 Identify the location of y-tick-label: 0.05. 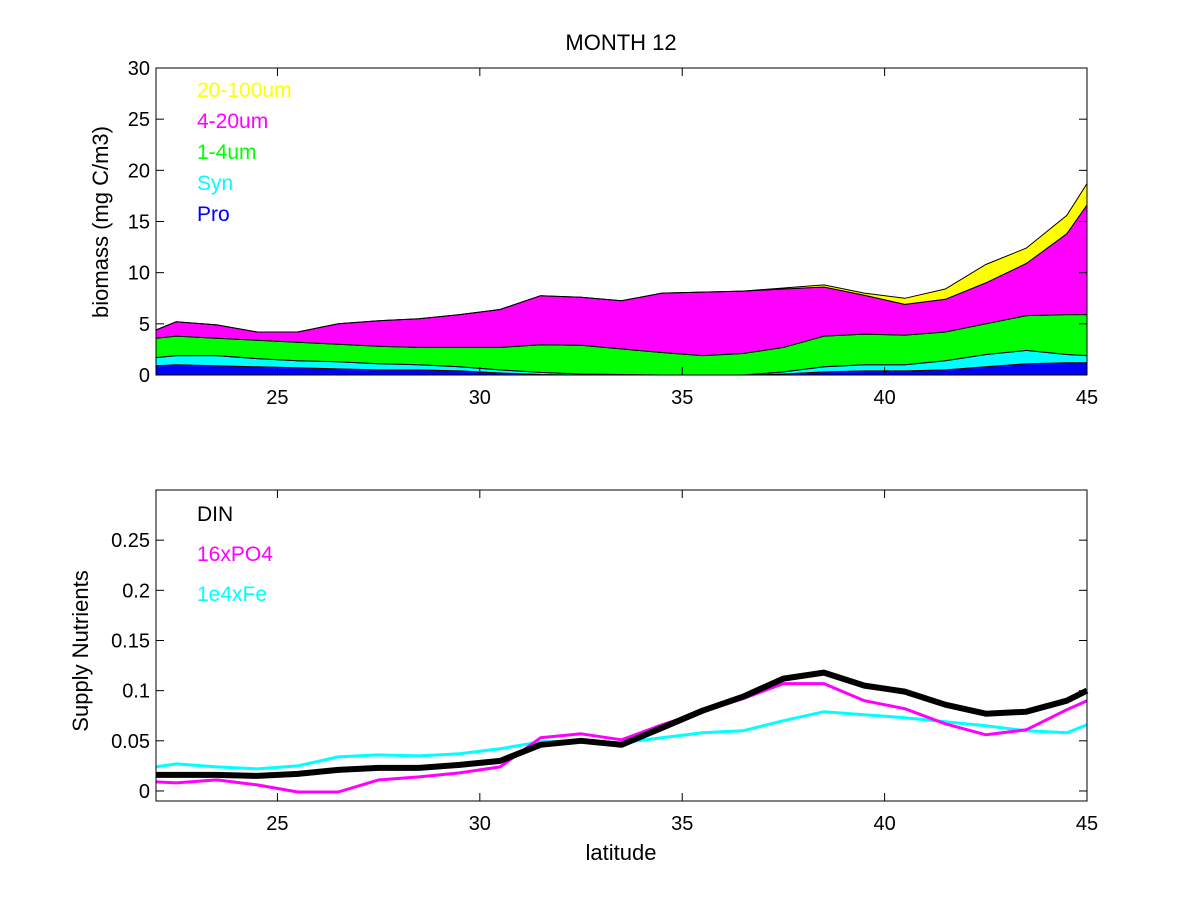
(130, 742).